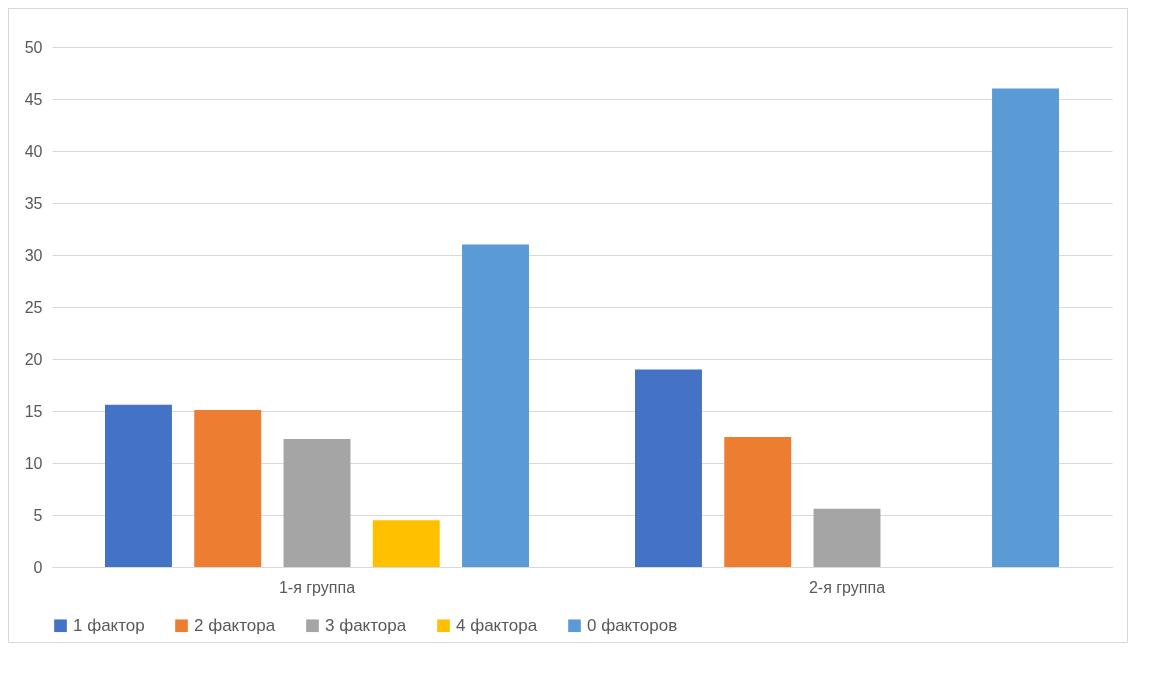  Describe the element at coordinates (235, 625) in the screenshot. I see `legend-label: 2 фактора` at that location.